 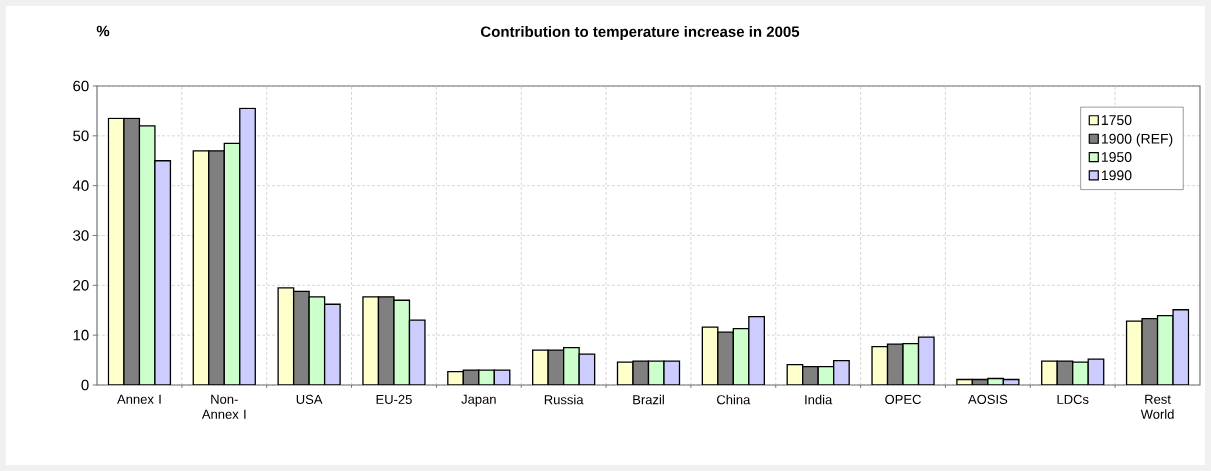 I want to click on y-tick-label: 30, so click(x=81, y=235).